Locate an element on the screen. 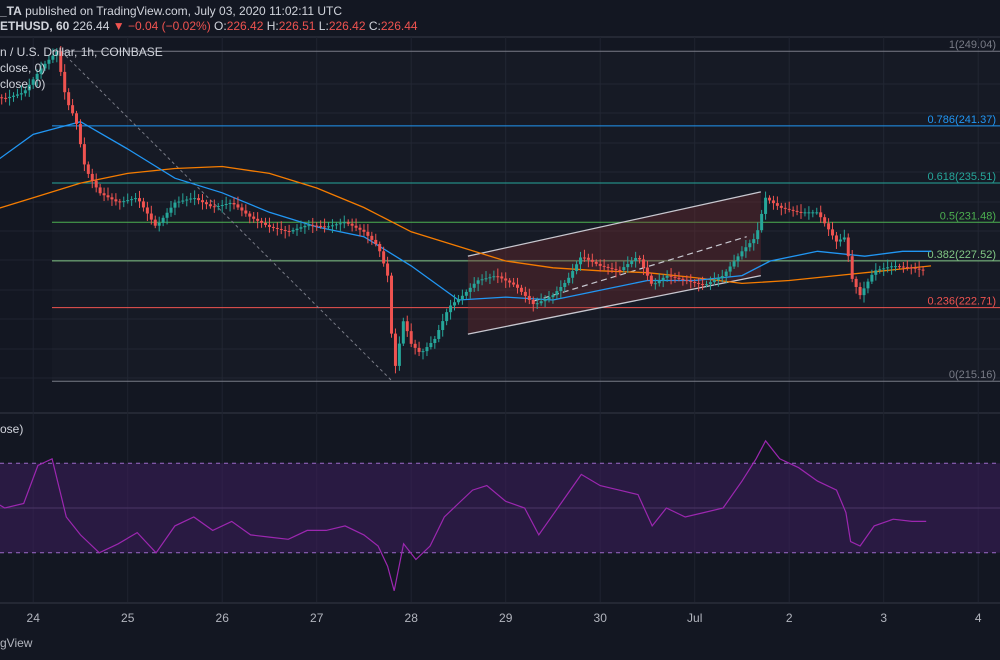 The width and height of the screenshot is (1000, 660). fib-level-label: 0(215.16) is located at coordinates (972, 375).